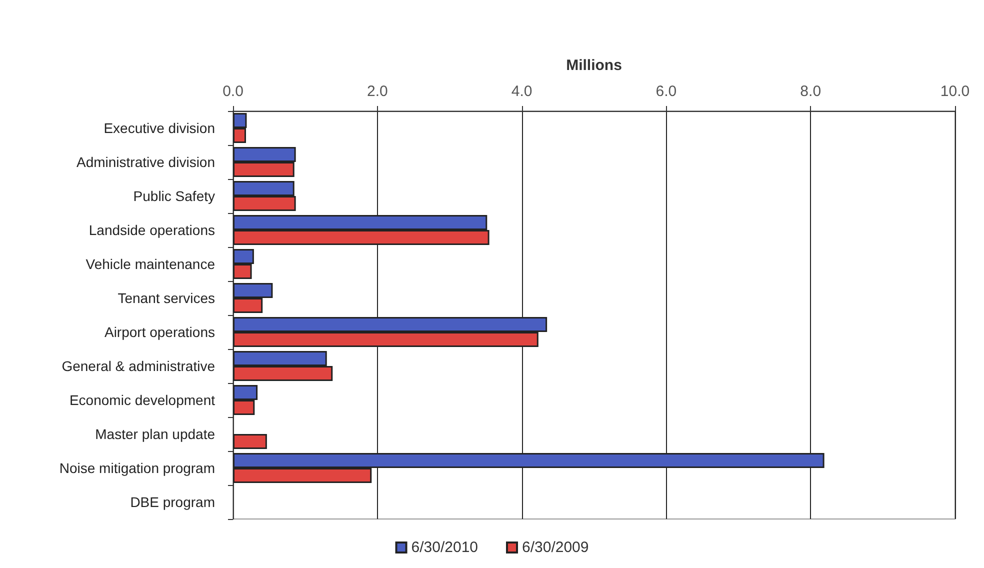 This screenshot has height=568, width=984. I want to click on y-tick-label: Vehicle maintenance, so click(151, 264).